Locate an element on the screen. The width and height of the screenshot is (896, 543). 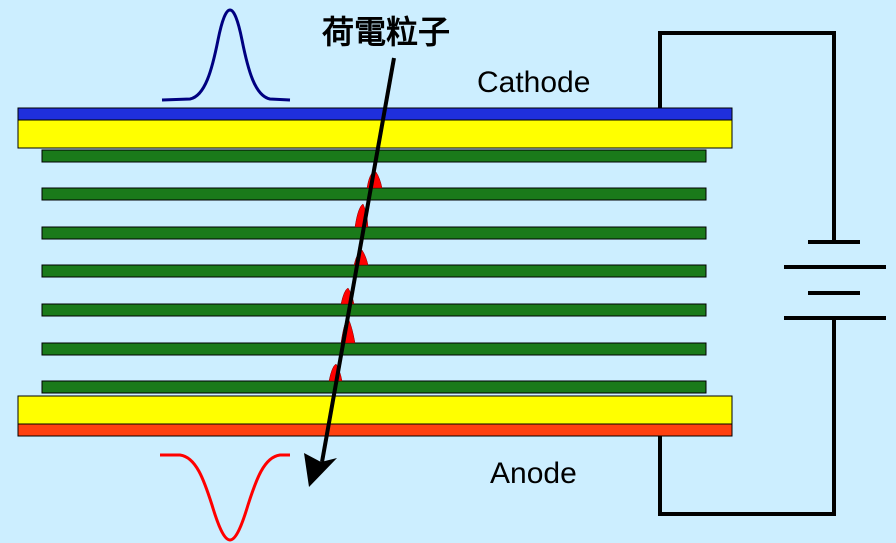
cathode-wire is located at coordinates (747, 136).